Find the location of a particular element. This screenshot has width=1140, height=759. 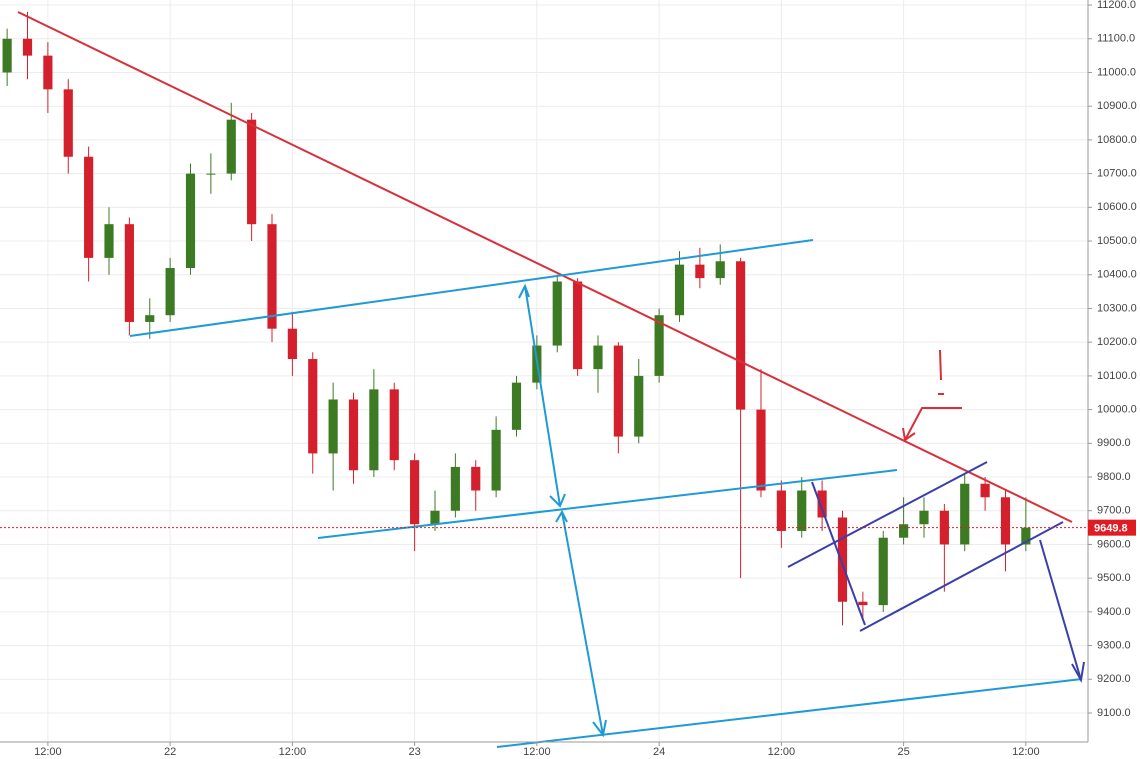

y-tick-label: 9500.0 is located at coordinates (1114, 578).